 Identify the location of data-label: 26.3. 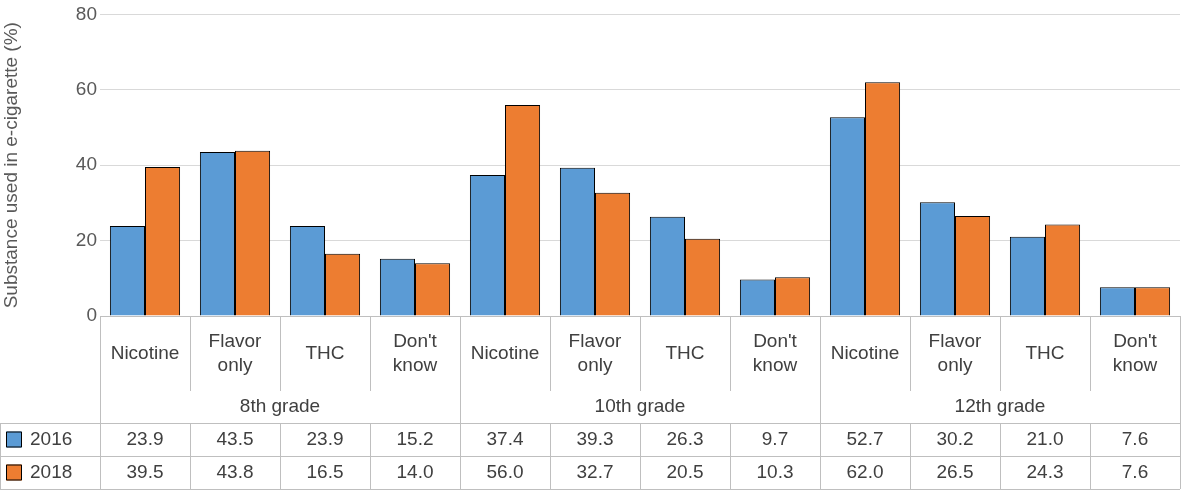
(685, 438).